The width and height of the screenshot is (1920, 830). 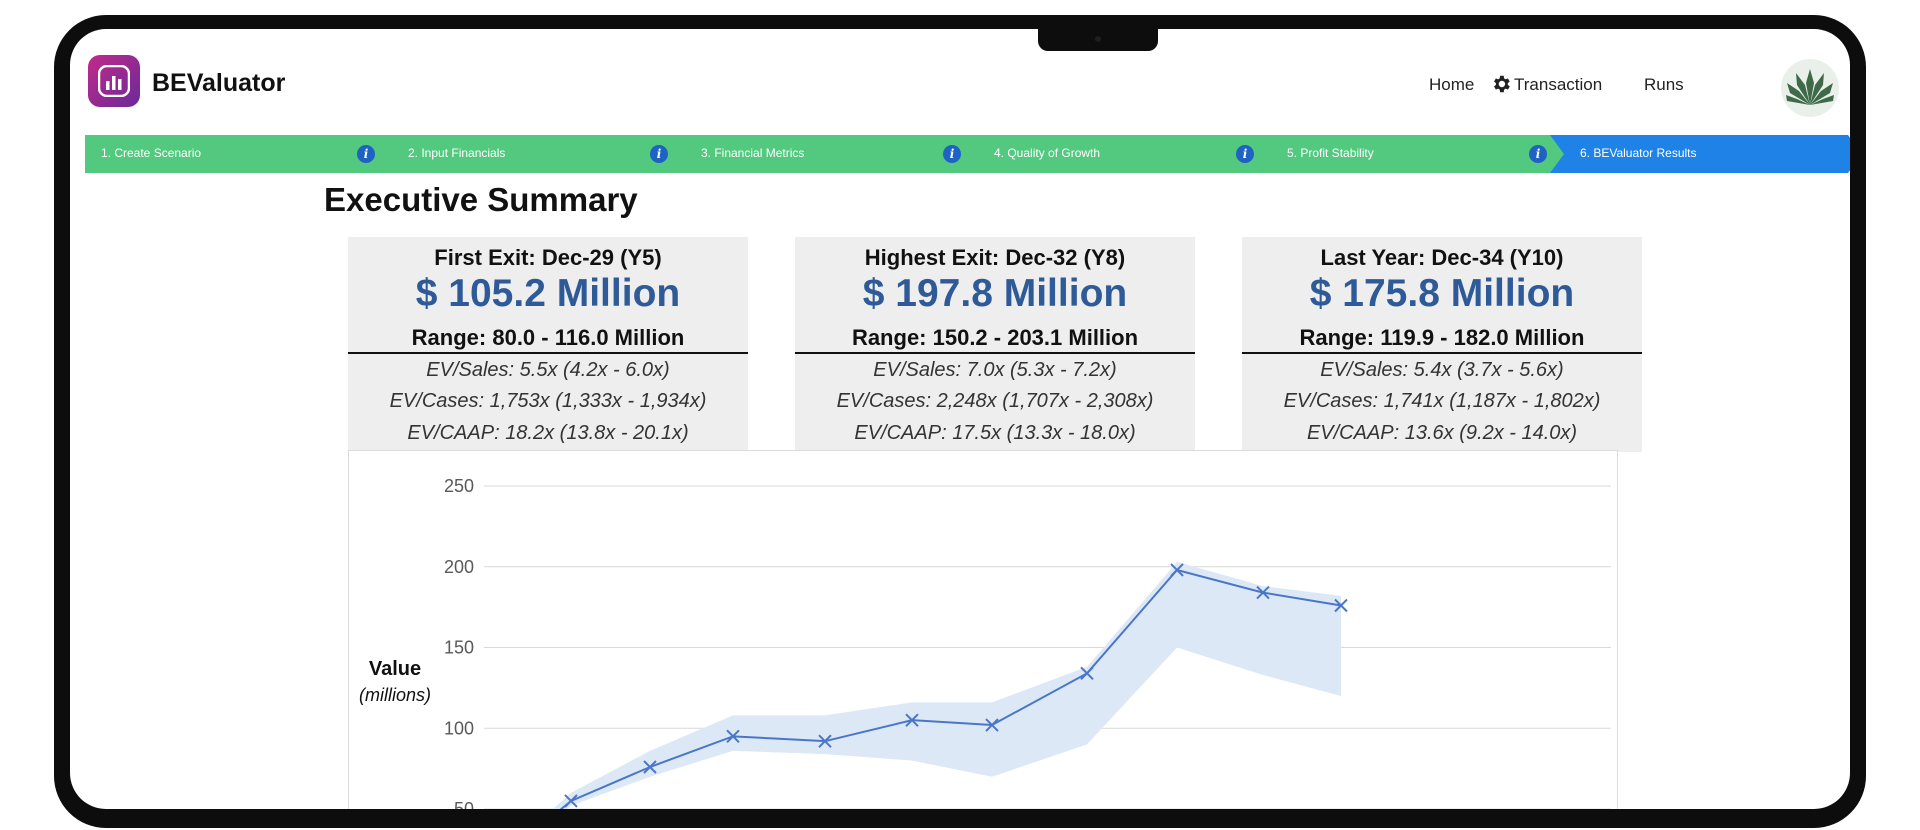 I want to click on y-tick-label: 200, so click(x=459, y=567).